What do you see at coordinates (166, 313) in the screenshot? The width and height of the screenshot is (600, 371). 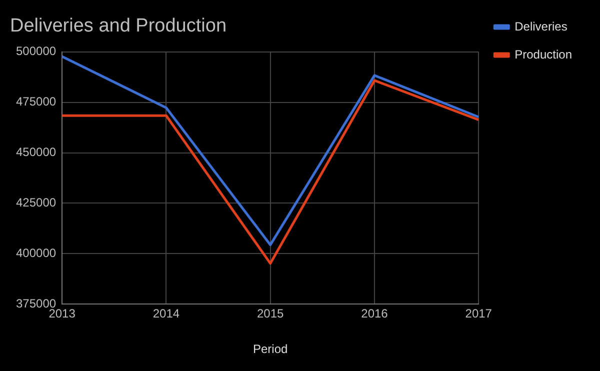 I see `x-tick-label: 2014` at bounding box center [166, 313].